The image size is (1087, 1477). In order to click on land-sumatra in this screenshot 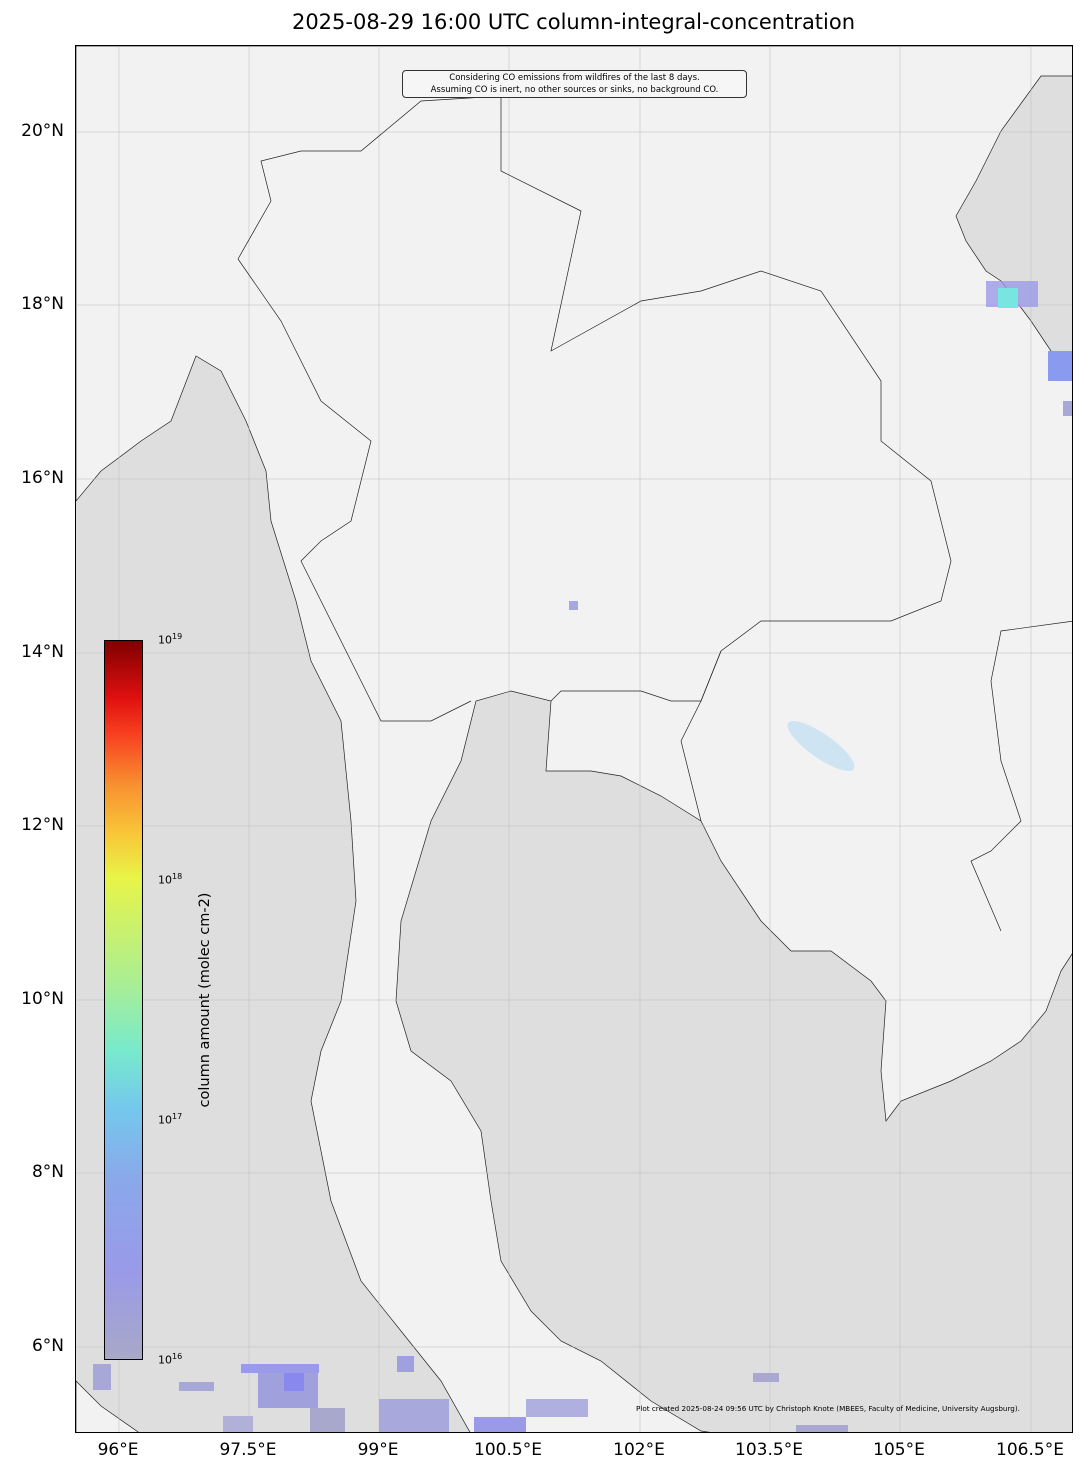, I will do `click(107, 1406)`.